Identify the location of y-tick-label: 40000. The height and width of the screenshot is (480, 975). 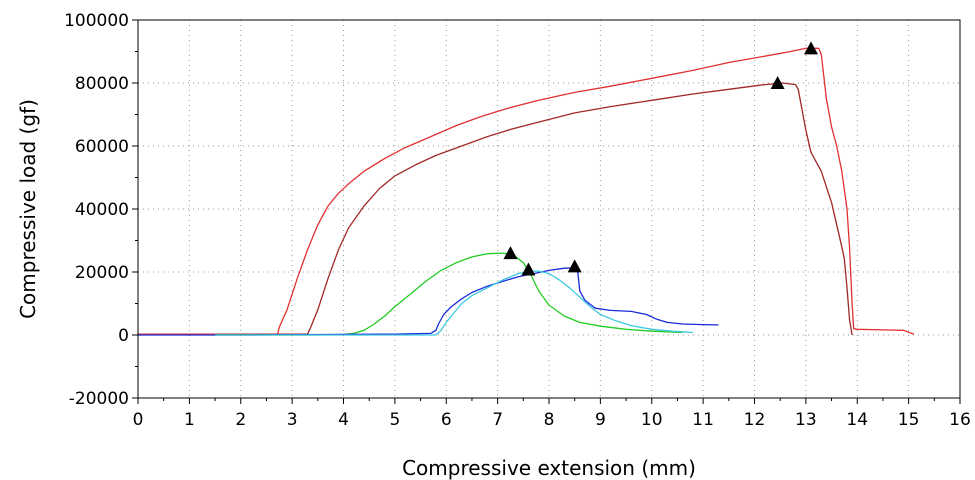
(102, 210).